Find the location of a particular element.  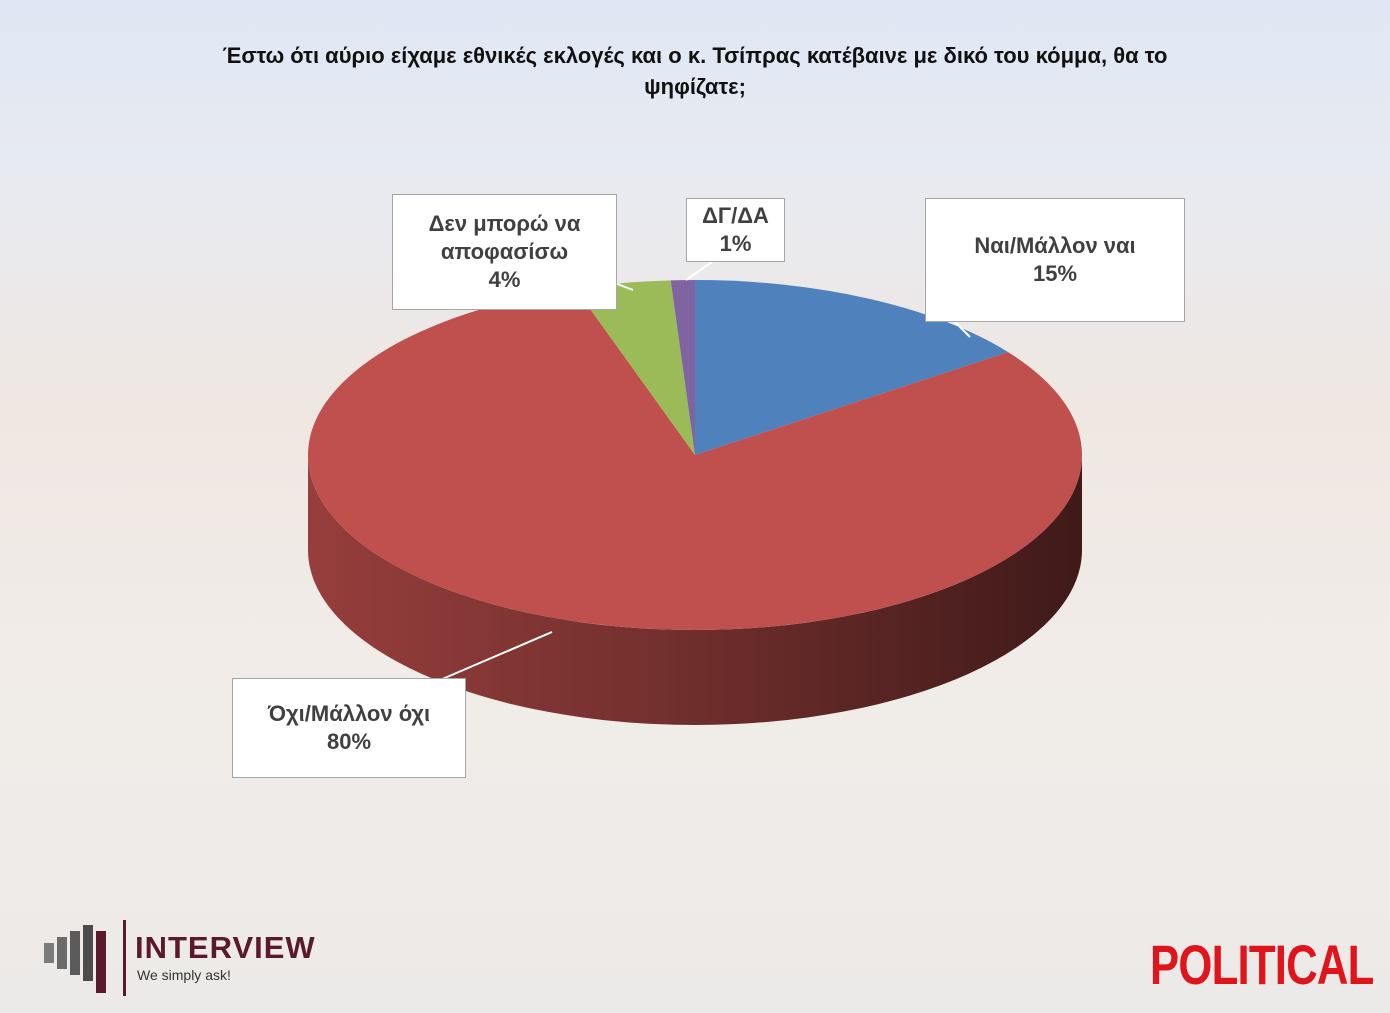

label-category: Όχι/Μάλλον όχι is located at coordinates (349, 713).